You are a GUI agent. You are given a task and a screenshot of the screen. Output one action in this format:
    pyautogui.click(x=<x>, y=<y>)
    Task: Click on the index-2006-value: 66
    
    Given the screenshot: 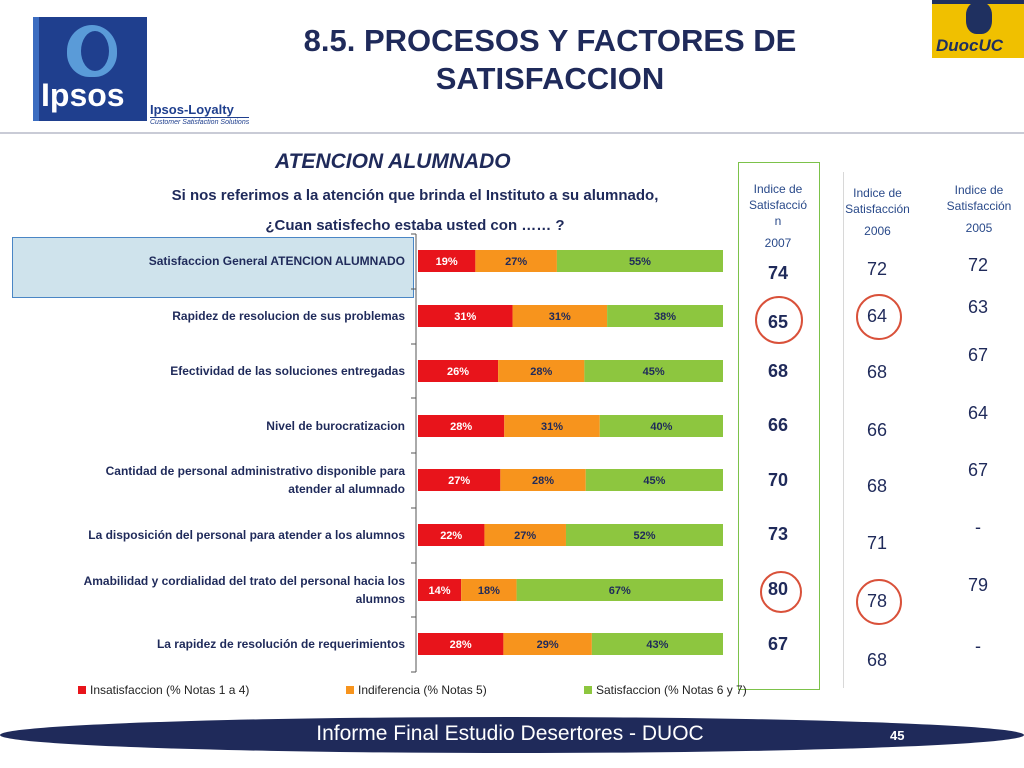 What is the action you would take?
    pyautogui.click(x=877, y=430)
    